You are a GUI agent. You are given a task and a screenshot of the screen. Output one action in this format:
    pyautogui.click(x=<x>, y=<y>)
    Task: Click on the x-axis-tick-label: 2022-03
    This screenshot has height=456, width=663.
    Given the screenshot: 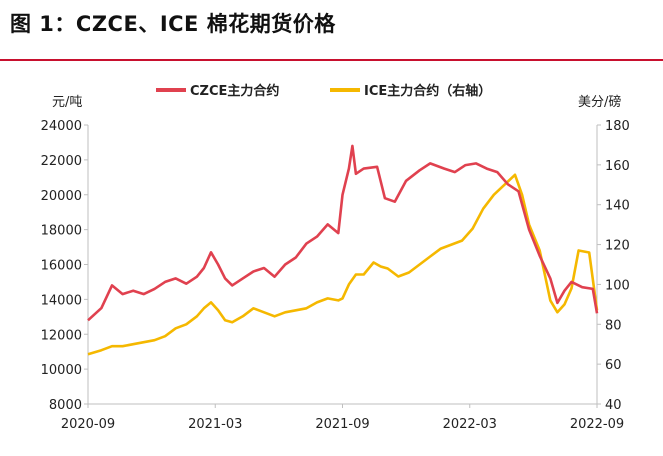 What is the action you would take?
    pyautogui.click(x=470, y=424)
    